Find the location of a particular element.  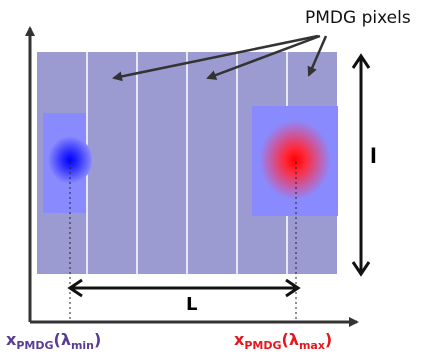

blob-max-glow is located at coordinates (295, 160).